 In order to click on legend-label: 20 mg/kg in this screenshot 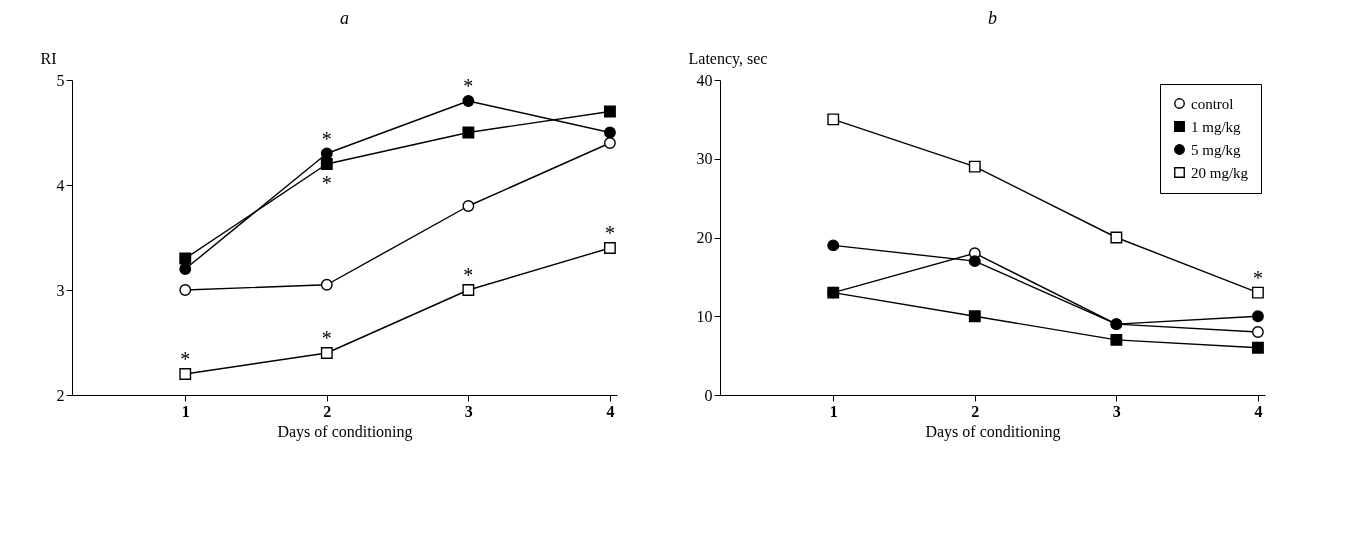, I will do `click(1220, 172)`.